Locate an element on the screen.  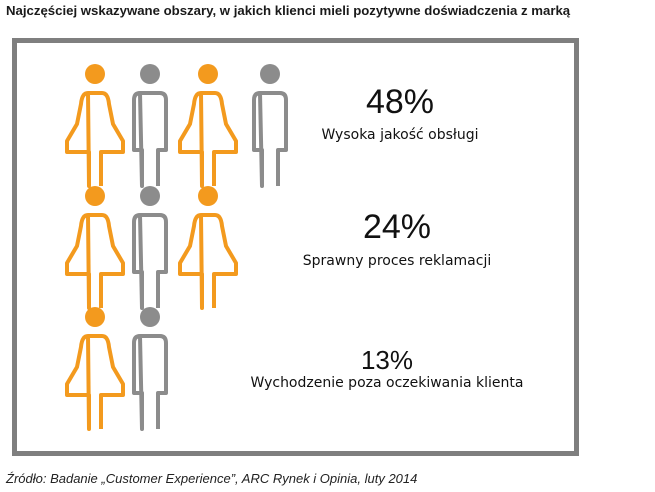
stat-label-2: Sprawny proces reklamacji is located at coordinates (397, 261).